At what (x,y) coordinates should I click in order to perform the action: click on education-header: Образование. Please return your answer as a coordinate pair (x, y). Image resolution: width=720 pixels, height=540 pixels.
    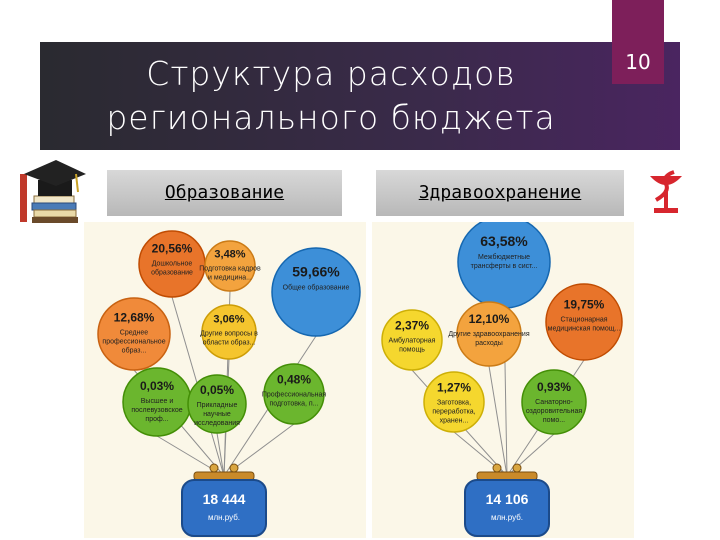
    Looking at the image, I should click on (224, 193).